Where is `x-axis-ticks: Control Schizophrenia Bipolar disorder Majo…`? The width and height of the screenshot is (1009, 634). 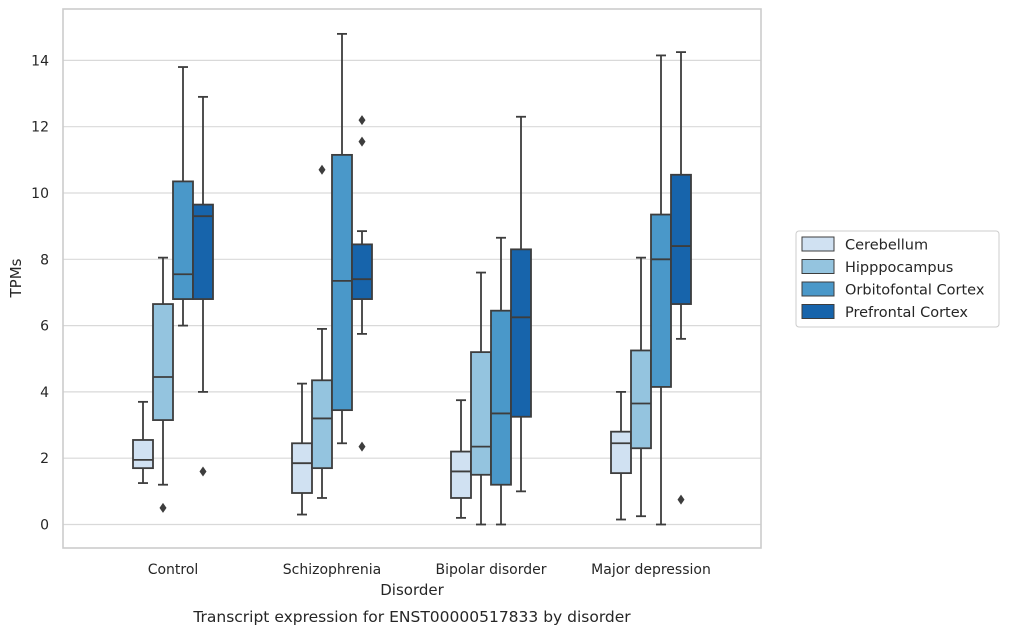
x-axis-ticks: Control Schizophrenia Bipolar disorder Majo… is located at coordinates (429, 570).